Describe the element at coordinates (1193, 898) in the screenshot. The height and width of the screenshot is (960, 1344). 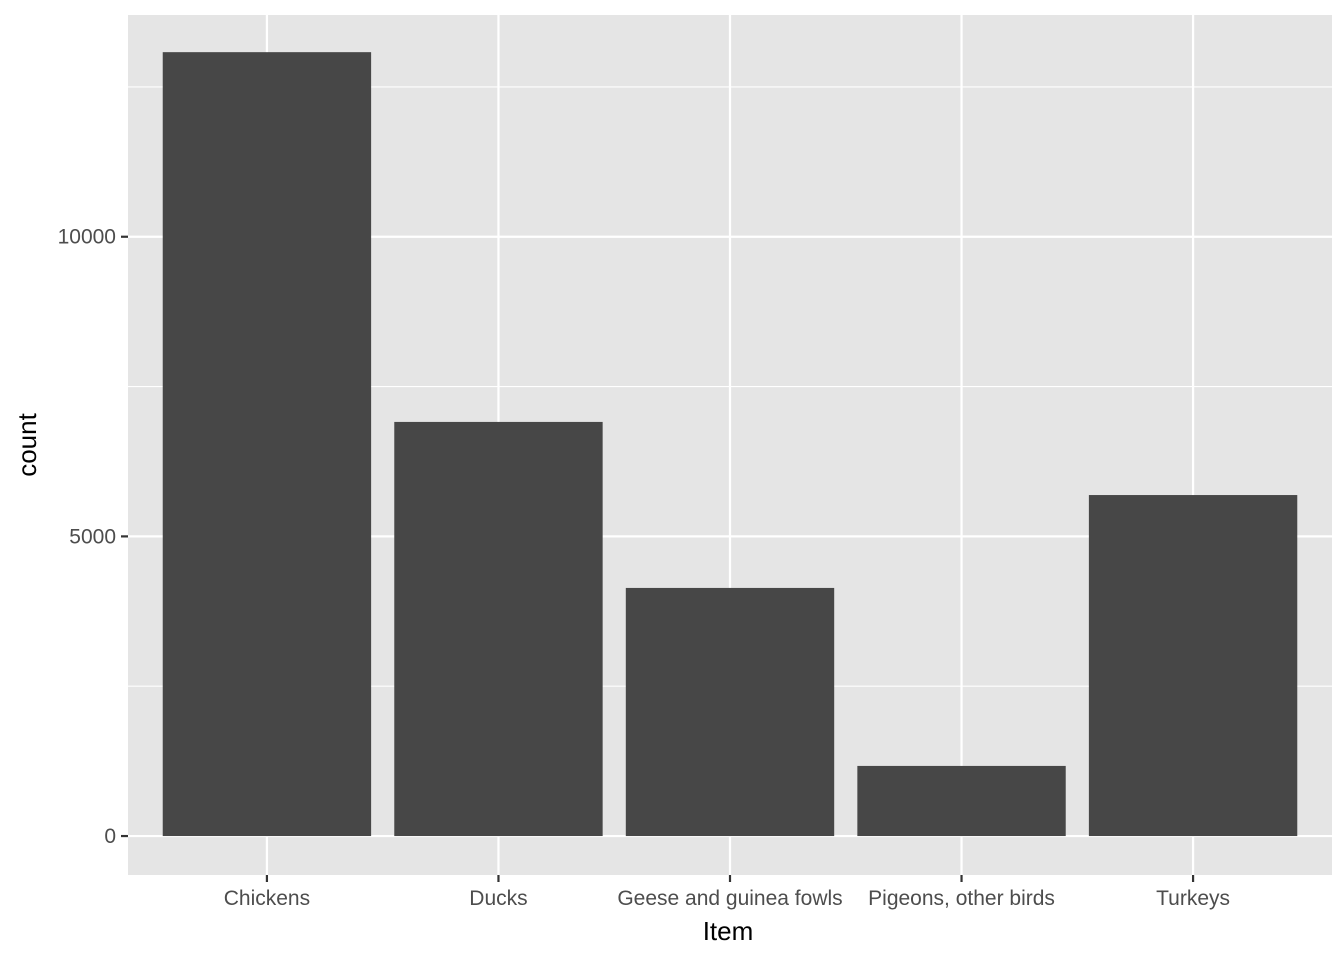
I see `x-tick-label: Turkeys` at that location.